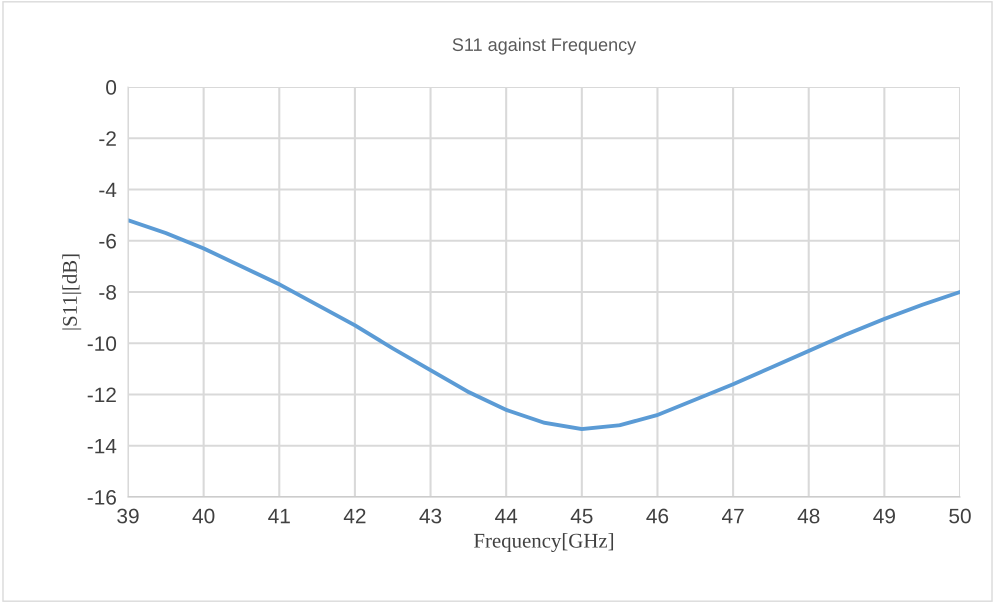  What do you see at coordinates (355, 516) in the screenshot?
I see `x-tick-label: 42` at bounding box center [355, 516].